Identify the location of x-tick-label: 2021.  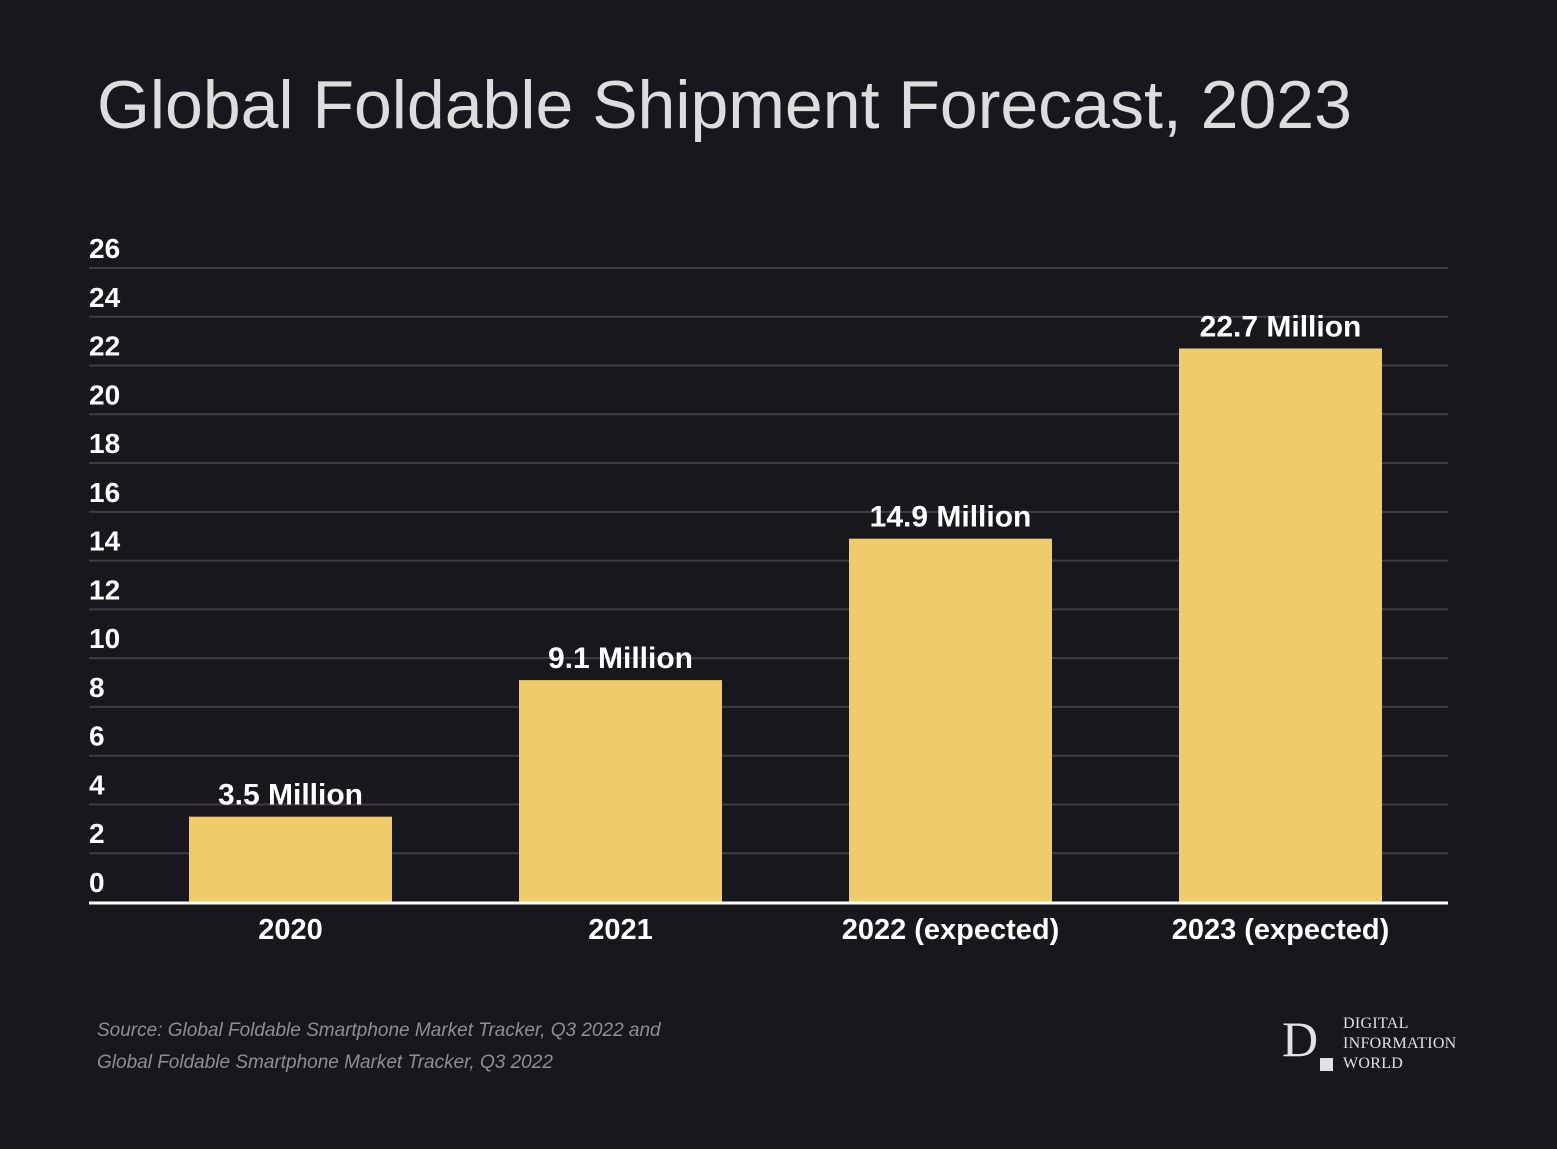
(620, 930).